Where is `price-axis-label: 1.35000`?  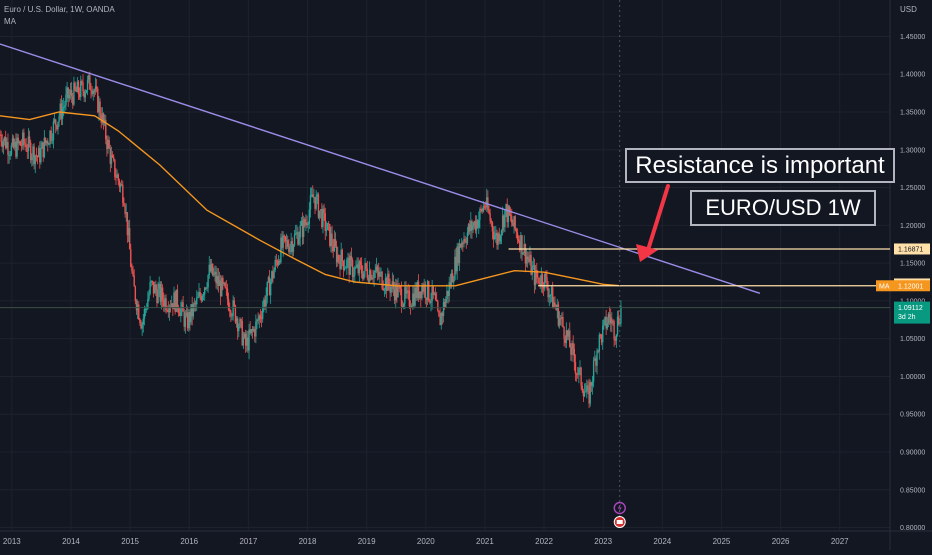
price-axis-label: 1.35000 is located at coordinates (912, 113).